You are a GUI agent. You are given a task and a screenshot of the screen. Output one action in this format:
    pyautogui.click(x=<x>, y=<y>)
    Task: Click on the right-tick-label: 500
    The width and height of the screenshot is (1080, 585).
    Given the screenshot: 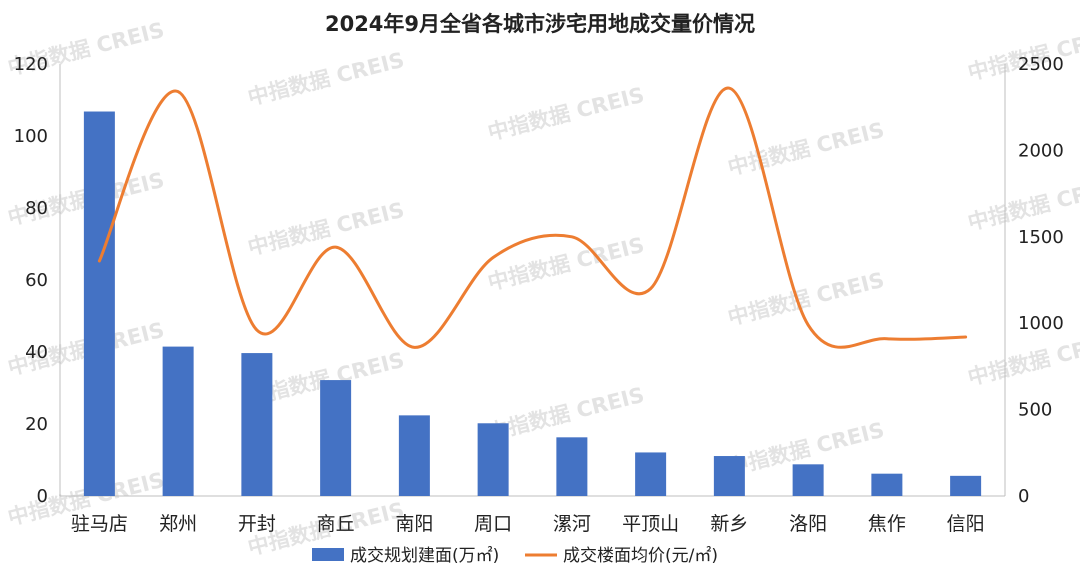 What is the action you would take?
    pyautogui.click(x=1035, y=410)
    